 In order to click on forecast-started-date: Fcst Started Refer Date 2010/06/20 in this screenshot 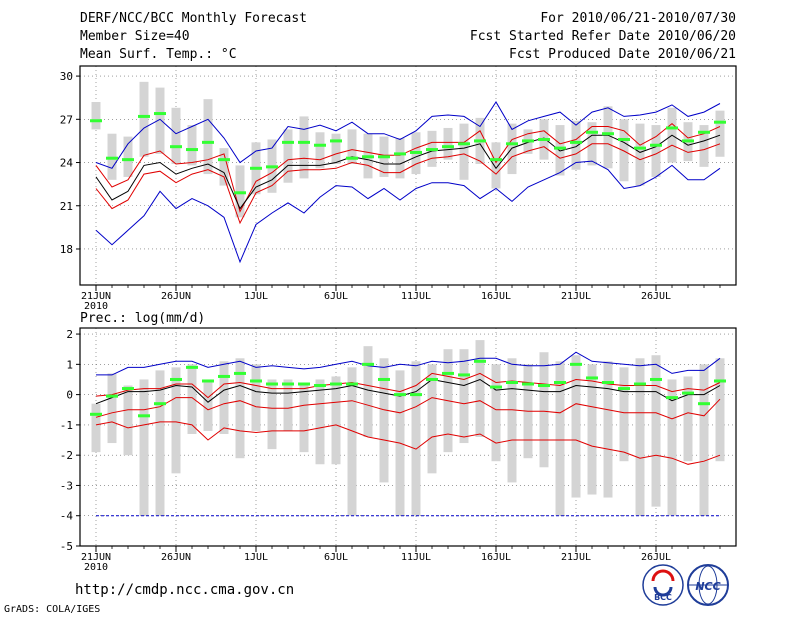, I will do `click(602, 36)`.